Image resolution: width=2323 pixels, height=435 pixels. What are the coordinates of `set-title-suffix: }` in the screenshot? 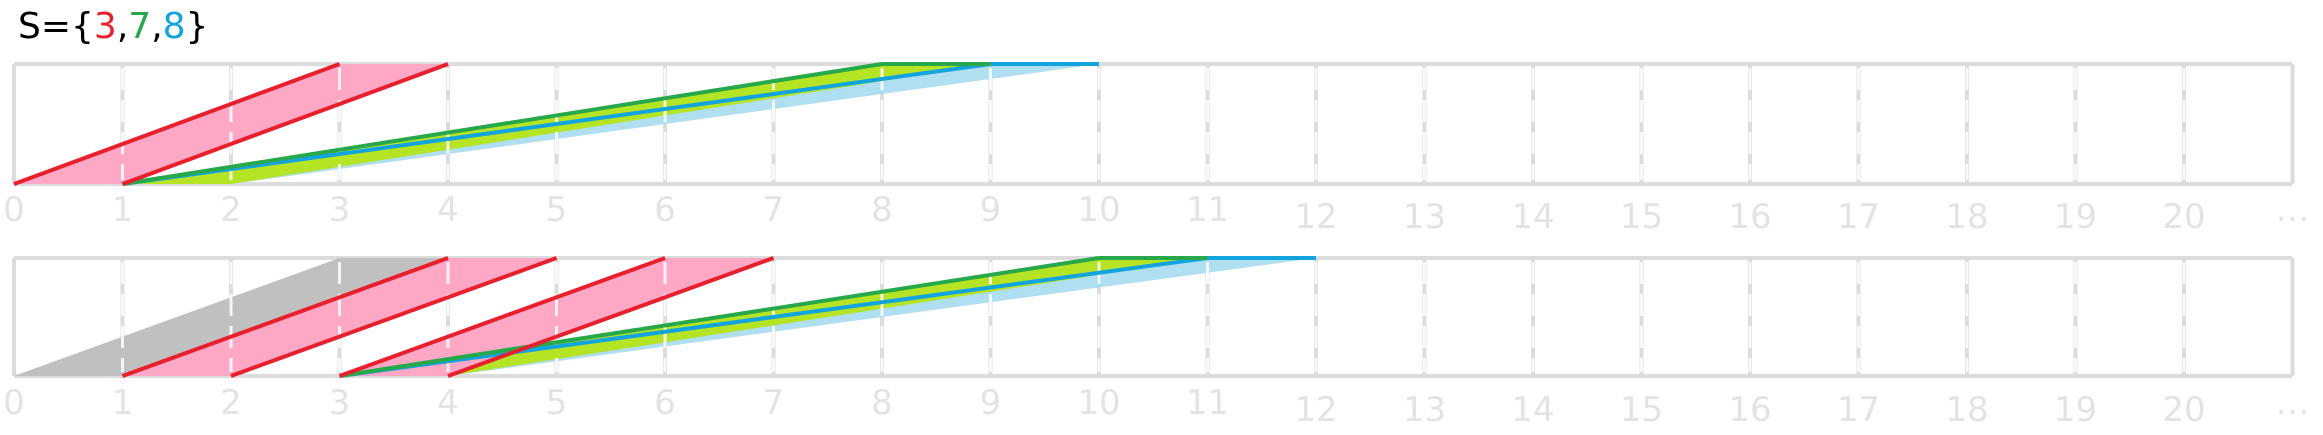 It's located at (197, 26).